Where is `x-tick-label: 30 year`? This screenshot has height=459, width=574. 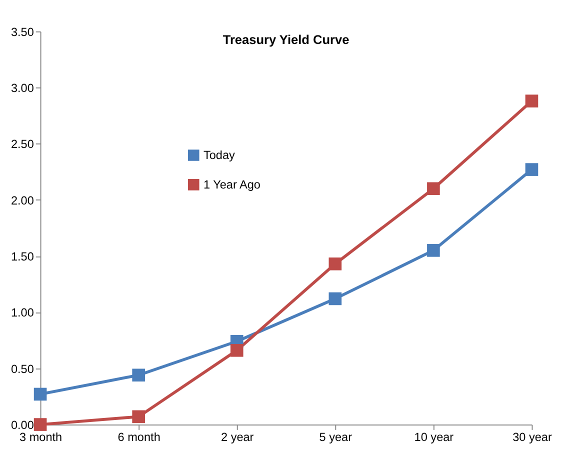
x-tick-label: 30 year is located at coordinates (532, 437).